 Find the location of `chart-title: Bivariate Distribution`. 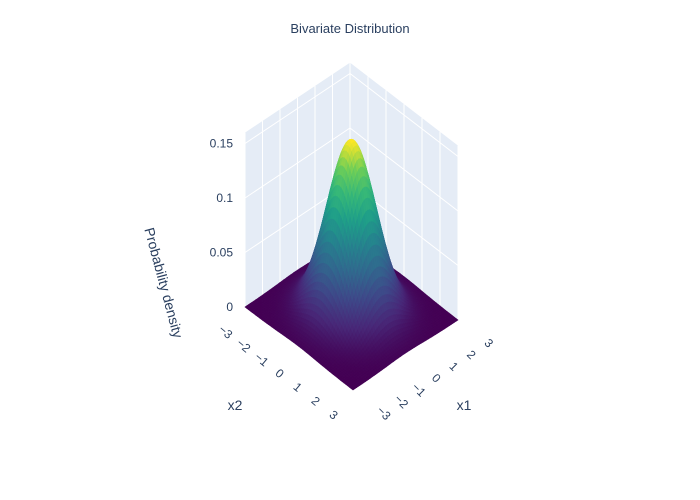

chart-title: Bivariate Distribution is located at coordinates (350, 28).